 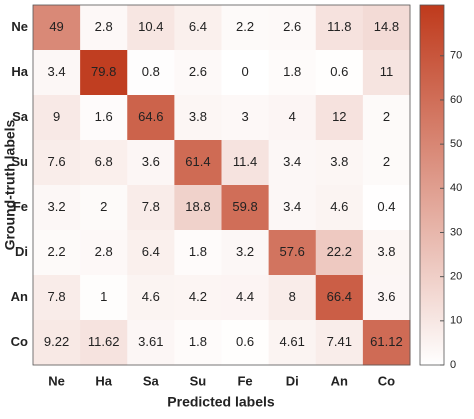 I want to click on colorbar-tick-label: 0, so click(x=453, y=365).